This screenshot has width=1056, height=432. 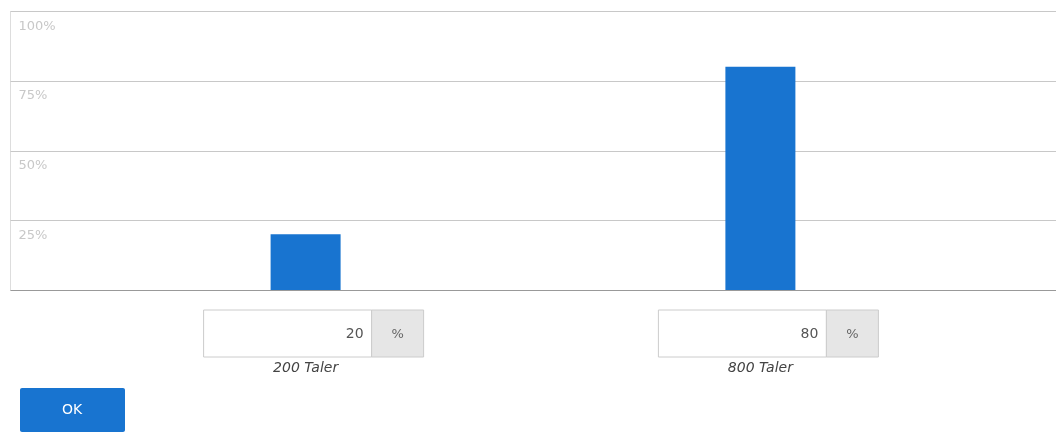 I want to click on text: OK, so click(x=72, y=409).